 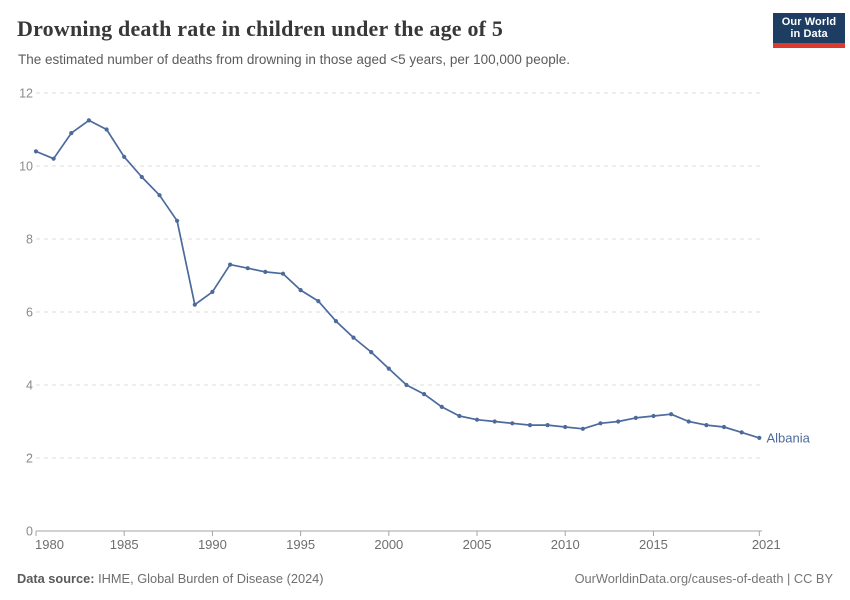 I want to click on data-point-1992, so click(x=247, y=268).